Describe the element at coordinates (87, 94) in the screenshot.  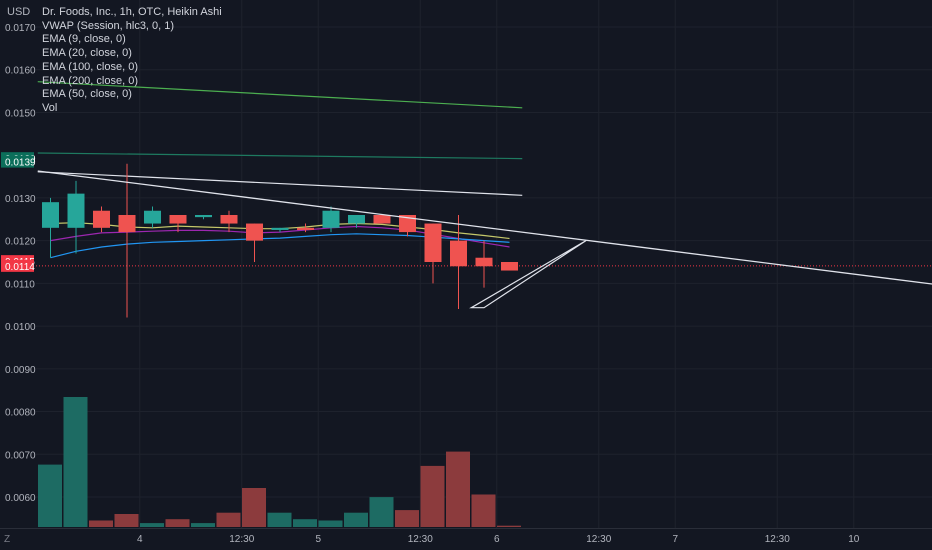
I see `legend-ema-50: EMA (50, close, 0)` at that location.